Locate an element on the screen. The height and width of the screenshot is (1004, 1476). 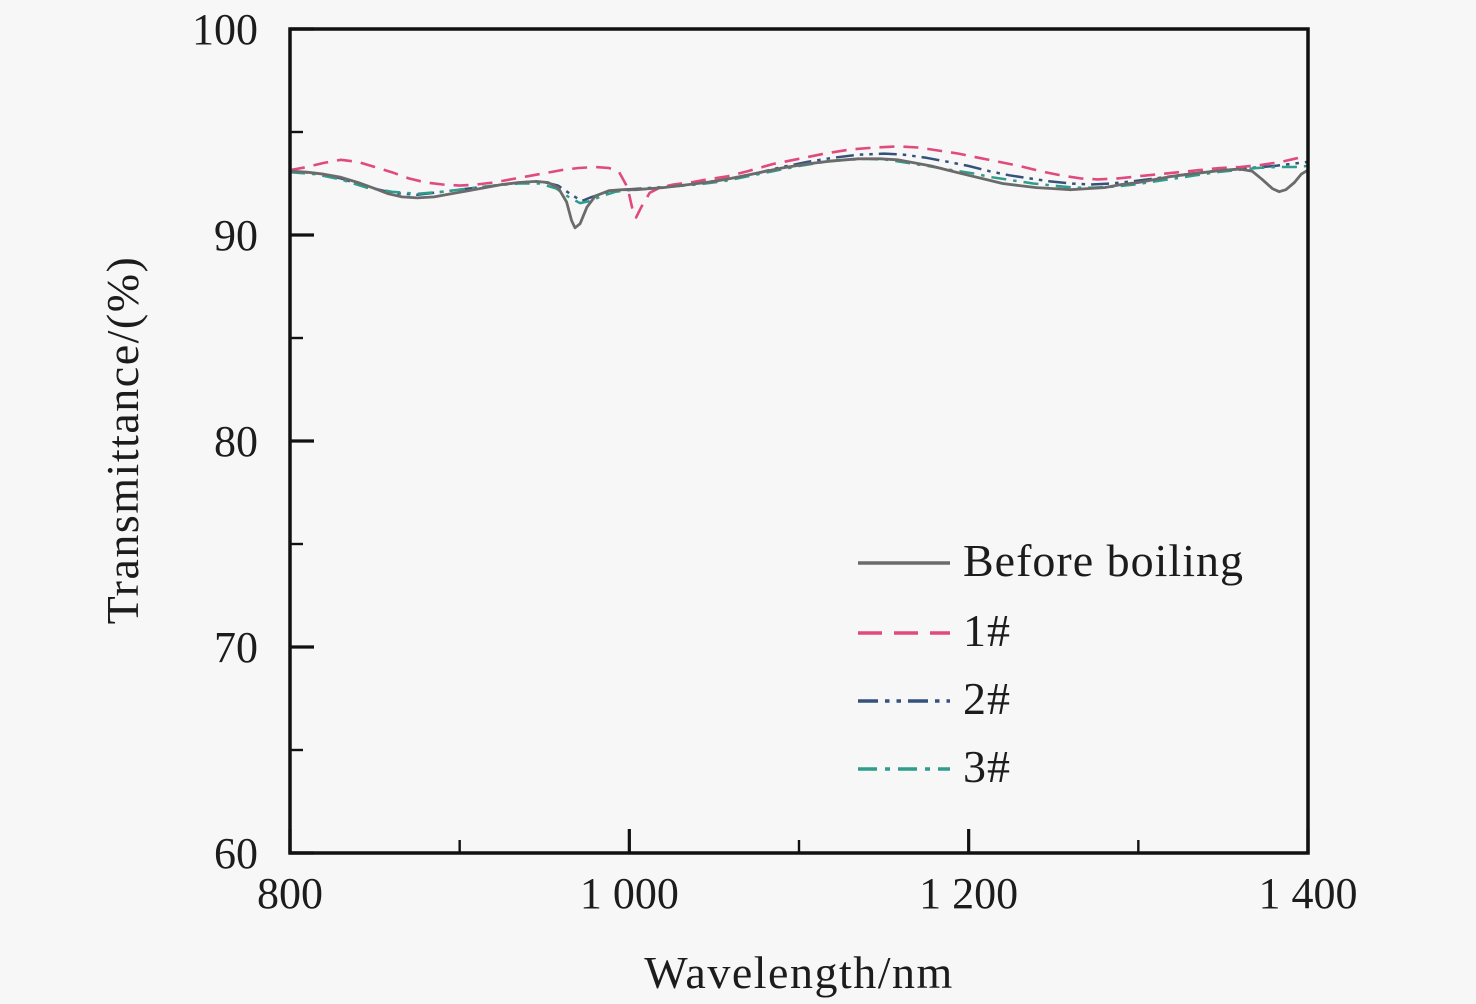
legend-item-2: 2# is located at coordinates (934, 698).